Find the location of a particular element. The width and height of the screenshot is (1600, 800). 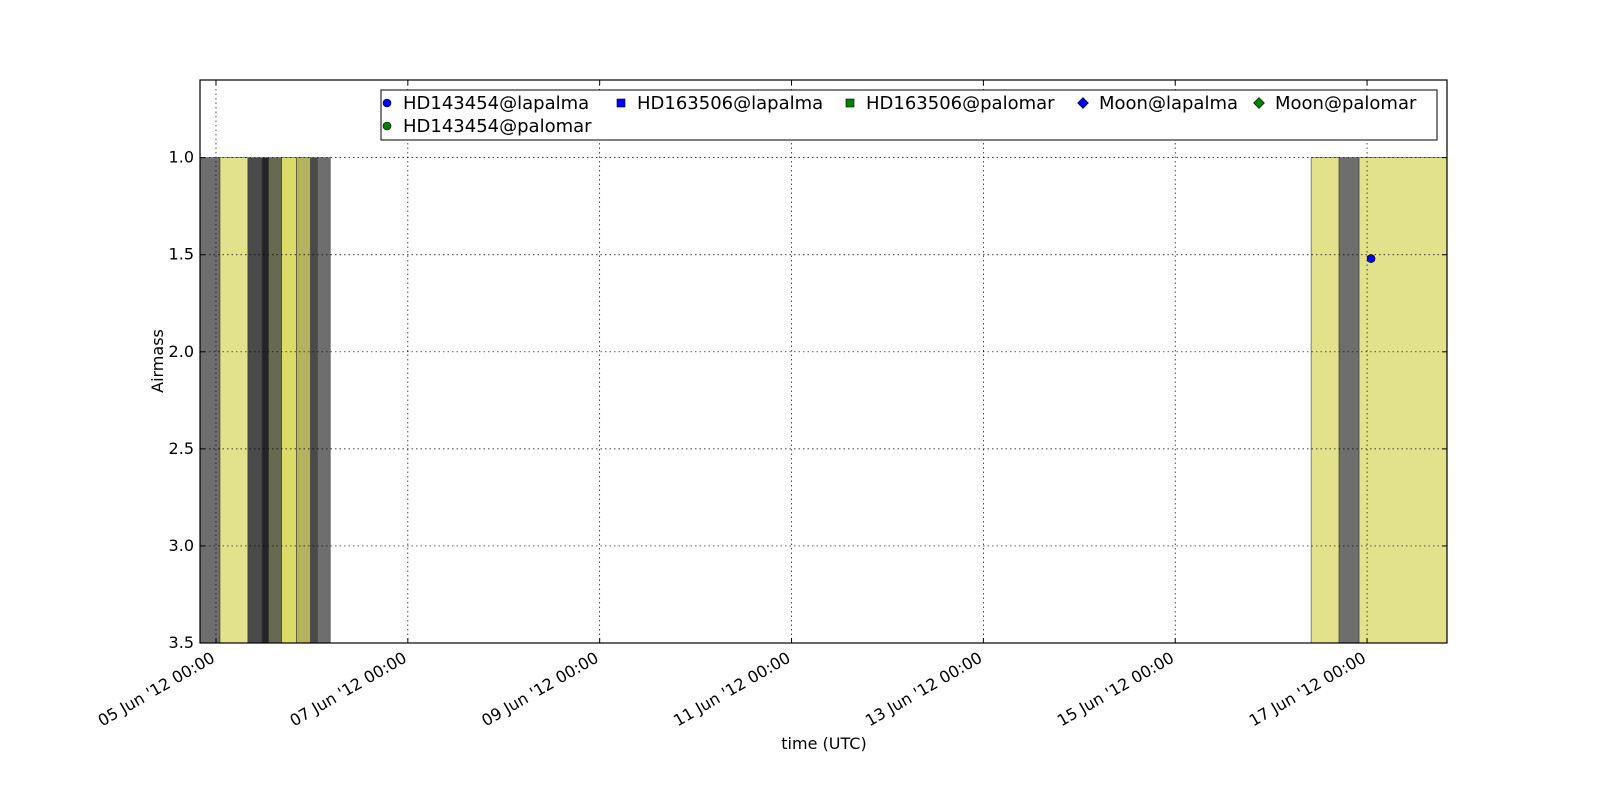

y-tick-label-3: 2.5 is located at coordinates (181, 448).